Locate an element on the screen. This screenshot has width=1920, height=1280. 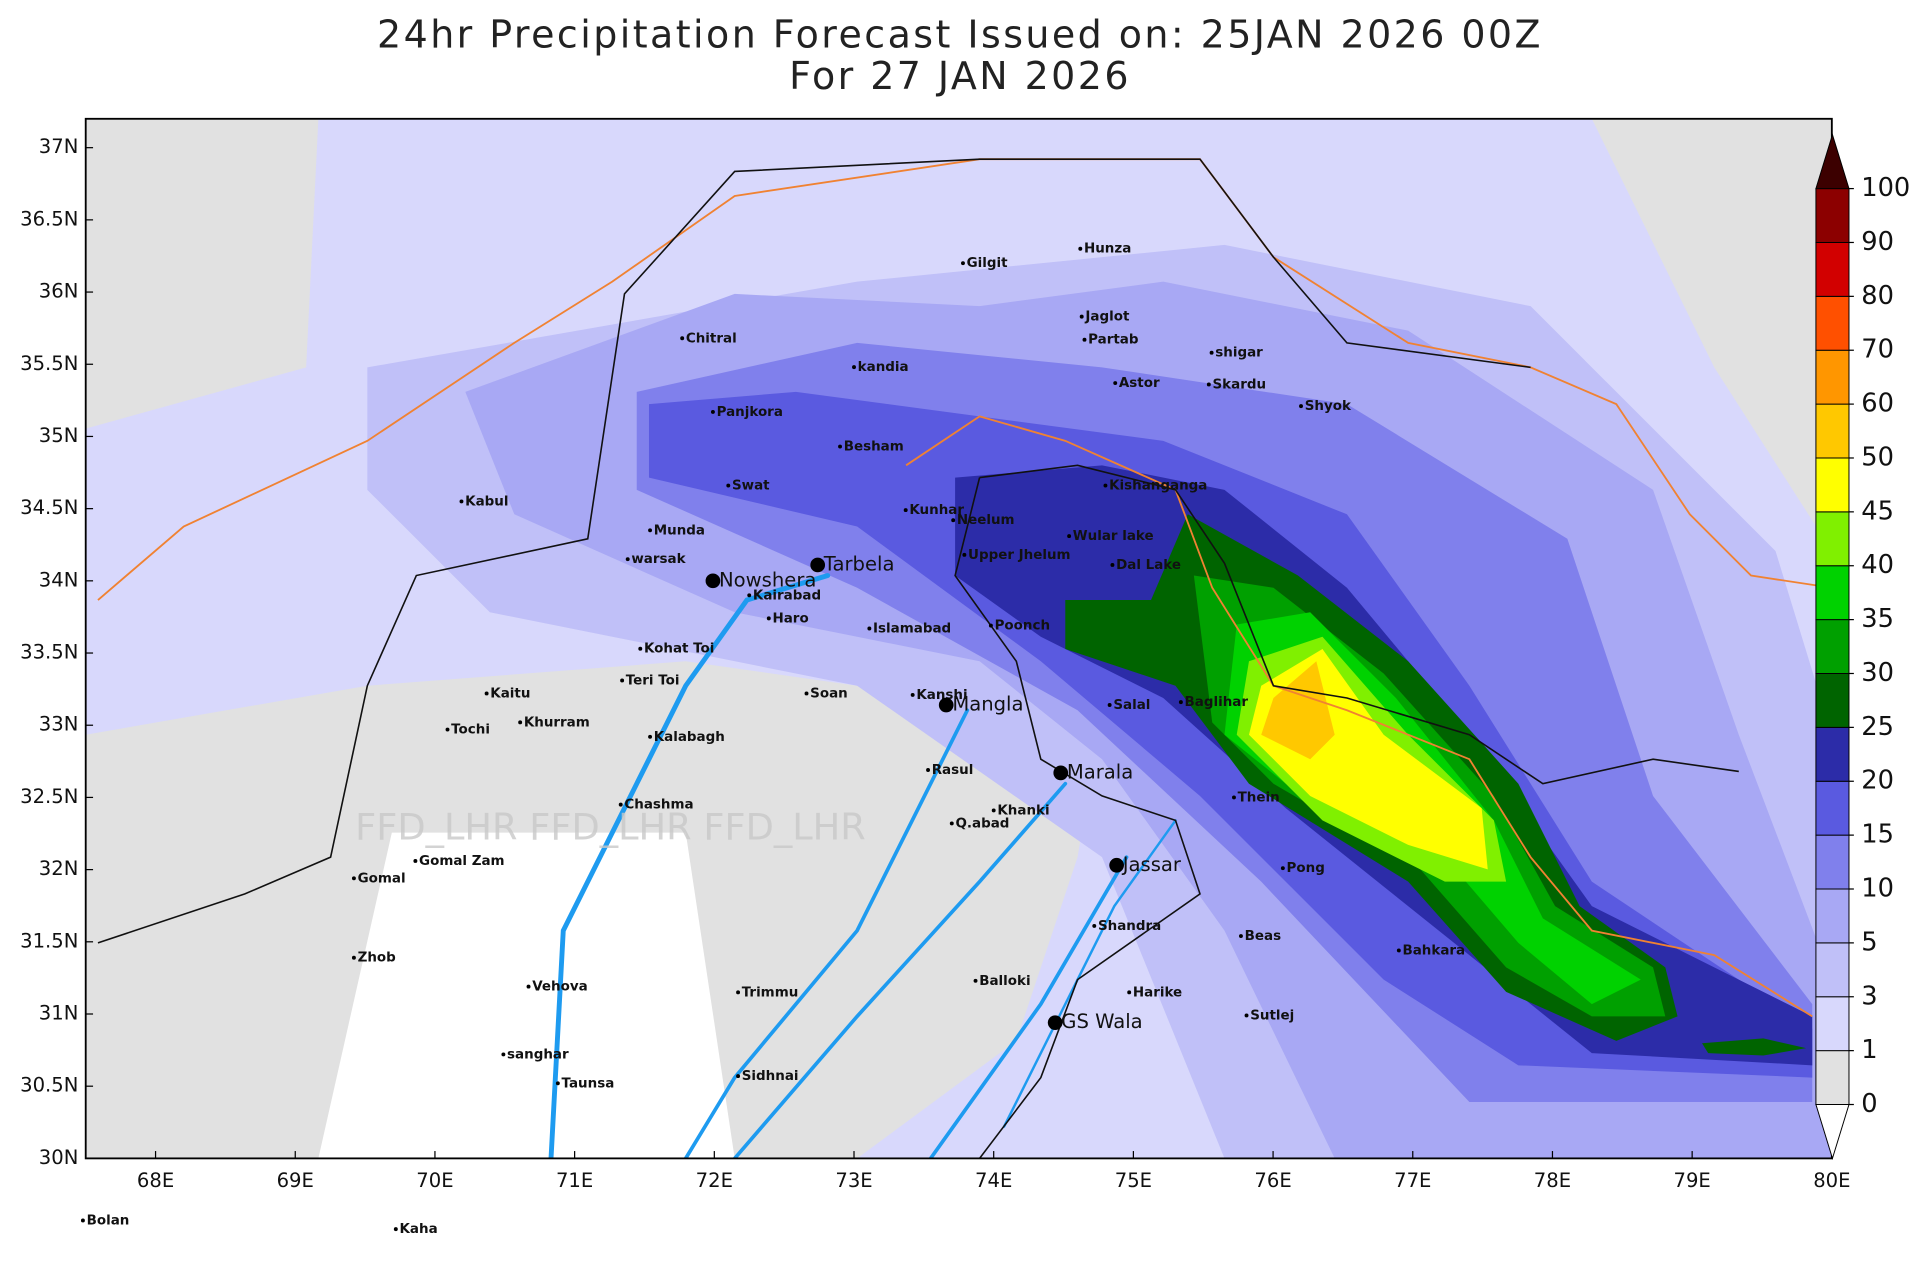
city-label: Bahkara is located at coordinates (1433, 950).